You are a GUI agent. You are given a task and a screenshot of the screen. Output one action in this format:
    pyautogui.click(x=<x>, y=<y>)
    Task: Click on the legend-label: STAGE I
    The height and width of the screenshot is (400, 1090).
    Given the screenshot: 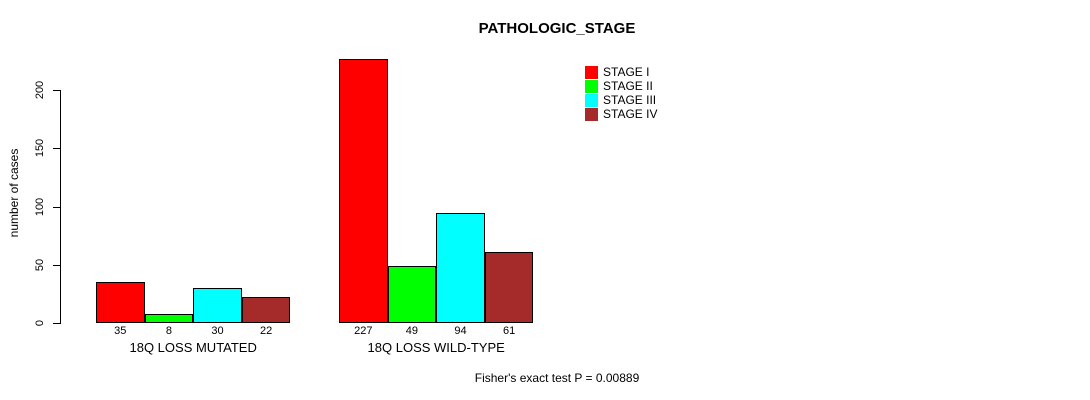 What is the action you would take?
    pyautogui.click(x=626, y=72)
    